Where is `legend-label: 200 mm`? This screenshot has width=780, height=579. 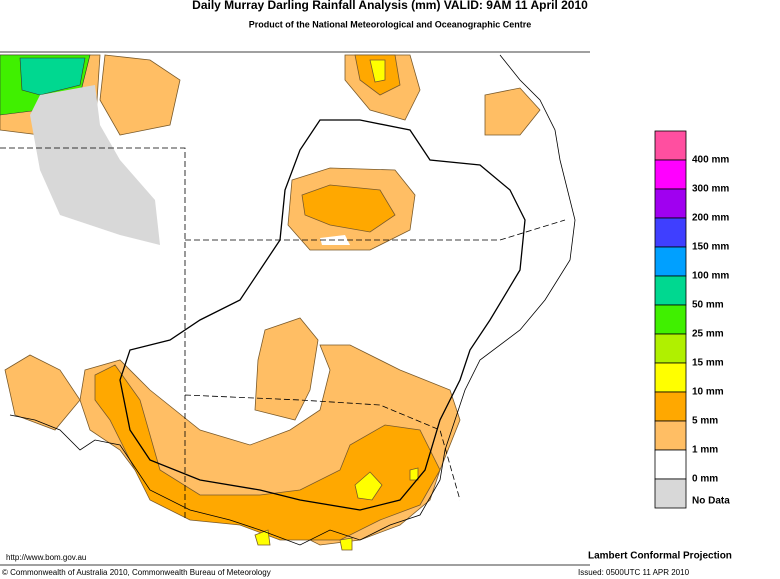
legend-label: 200 mm is located at coordinates (710, 218).